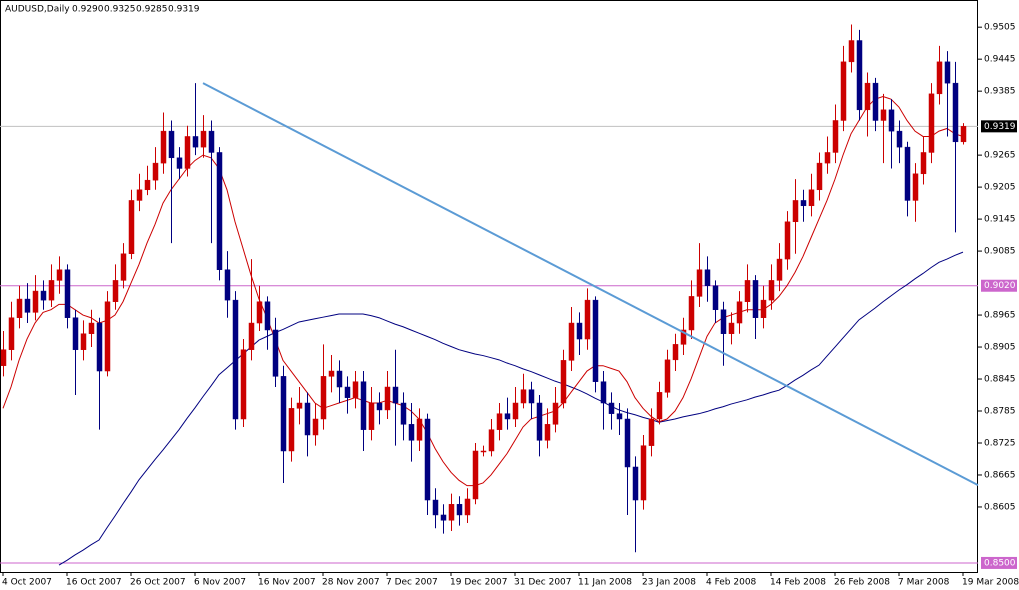 Image resolution: width=1019 pixels, height=590 pixels. I want to click on x-tick-label: 11 Jan 2008, so click(605, 583).